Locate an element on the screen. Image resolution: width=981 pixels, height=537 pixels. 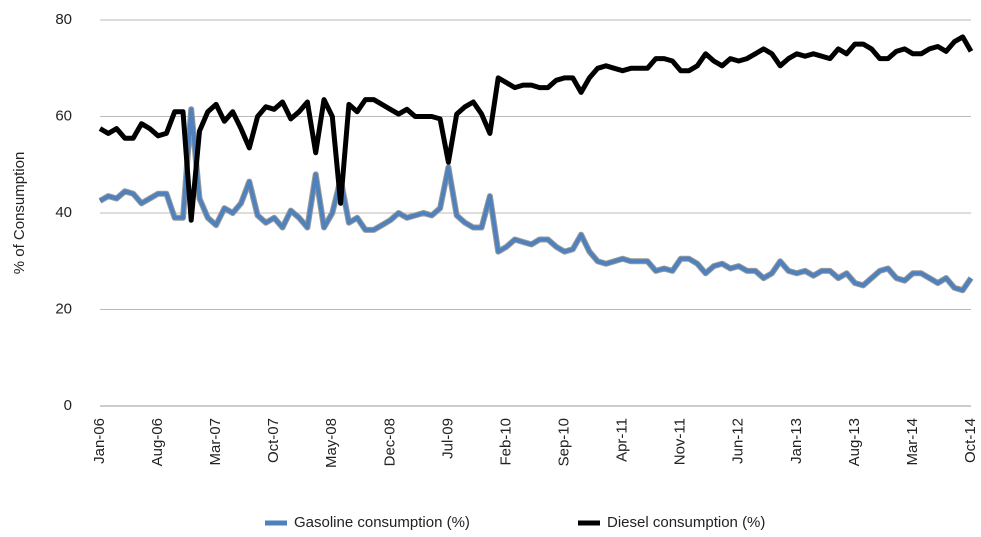
x-tick-label: Oct-07 is located at coordinates (273, 440).